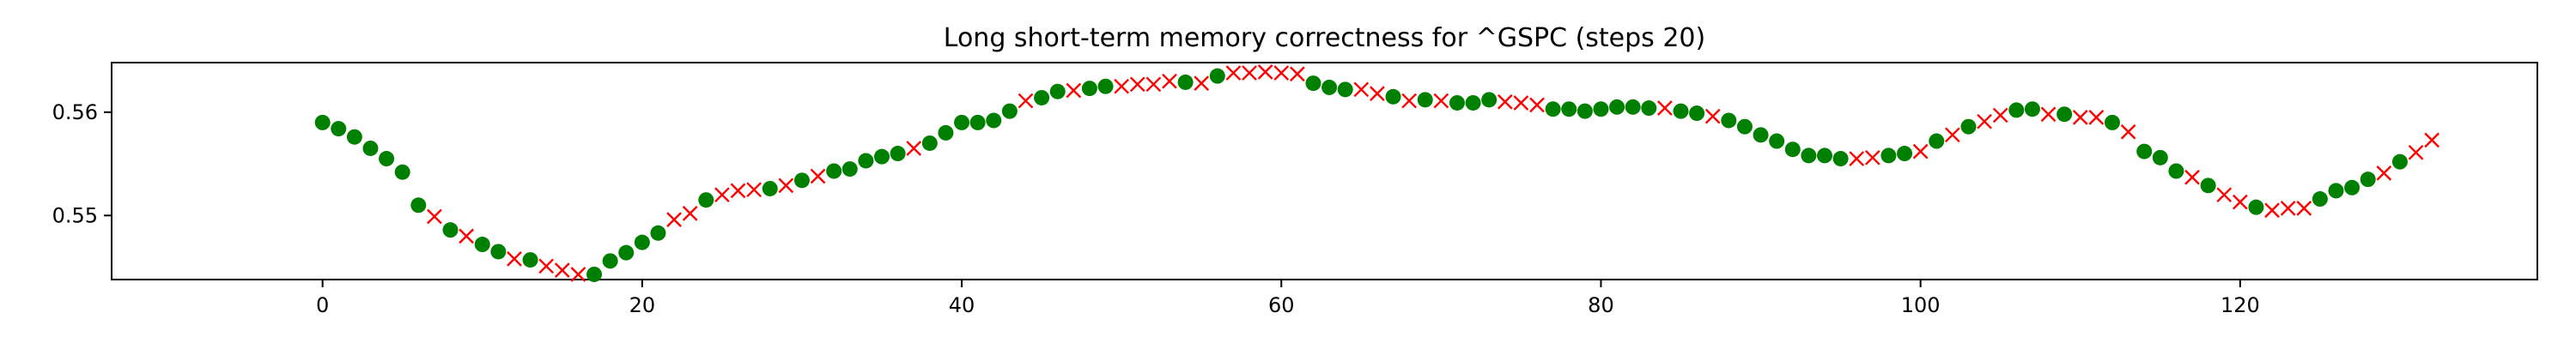 The width and height of the screenshot is (2576, 343). Describe the element at coordinates (1281, 305) in the screenshot. I see `x-tick-label: 60` at that location.